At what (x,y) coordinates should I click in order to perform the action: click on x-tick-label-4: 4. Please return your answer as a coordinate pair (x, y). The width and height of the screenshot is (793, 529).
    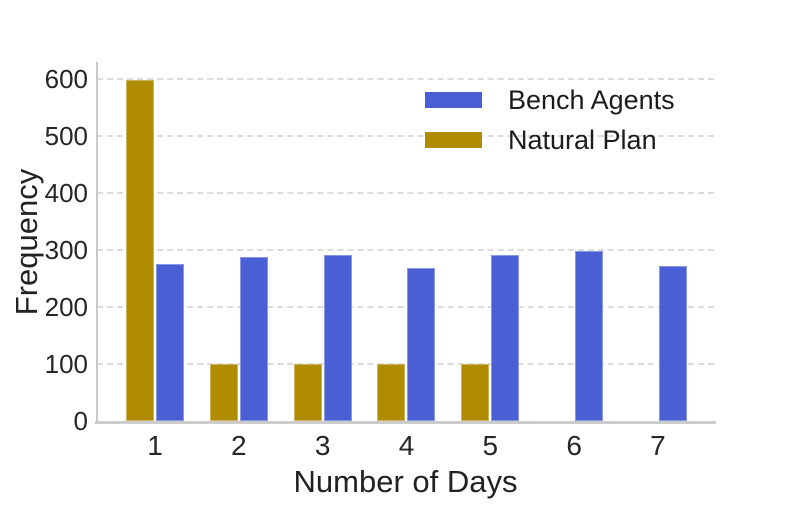
    Looking at the image, I should click on (406, 445).